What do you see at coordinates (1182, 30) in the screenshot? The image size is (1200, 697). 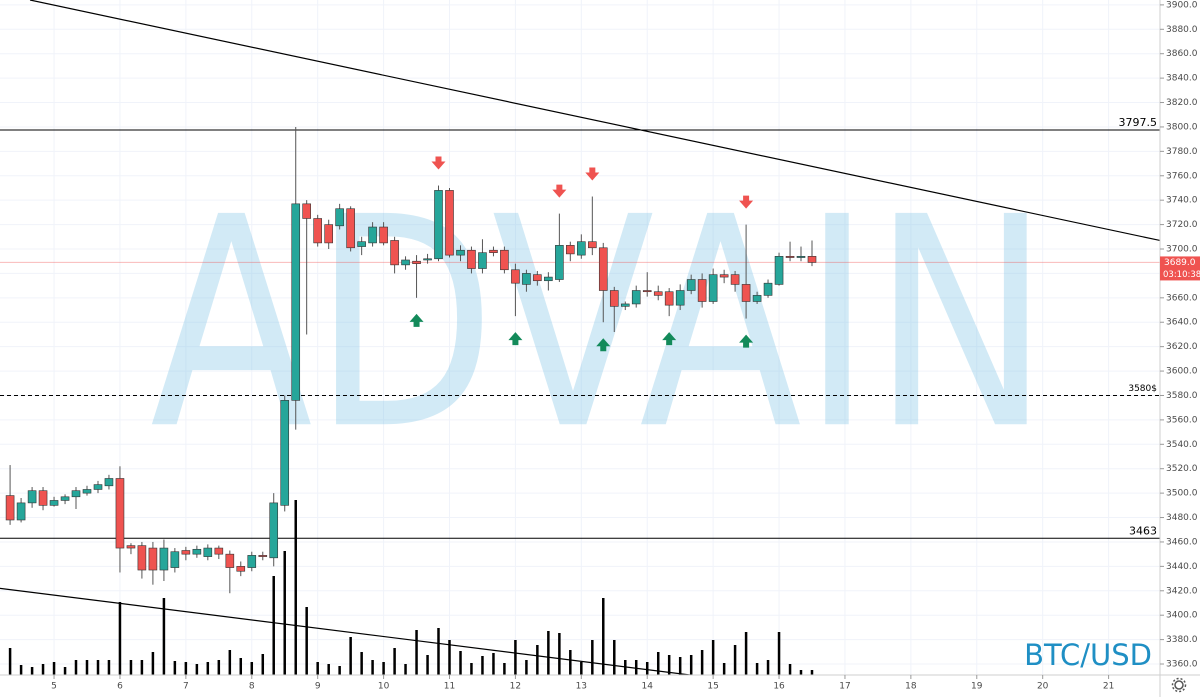 I see `y-tick-label: 3880.0` at bounding box center [1182, 30].